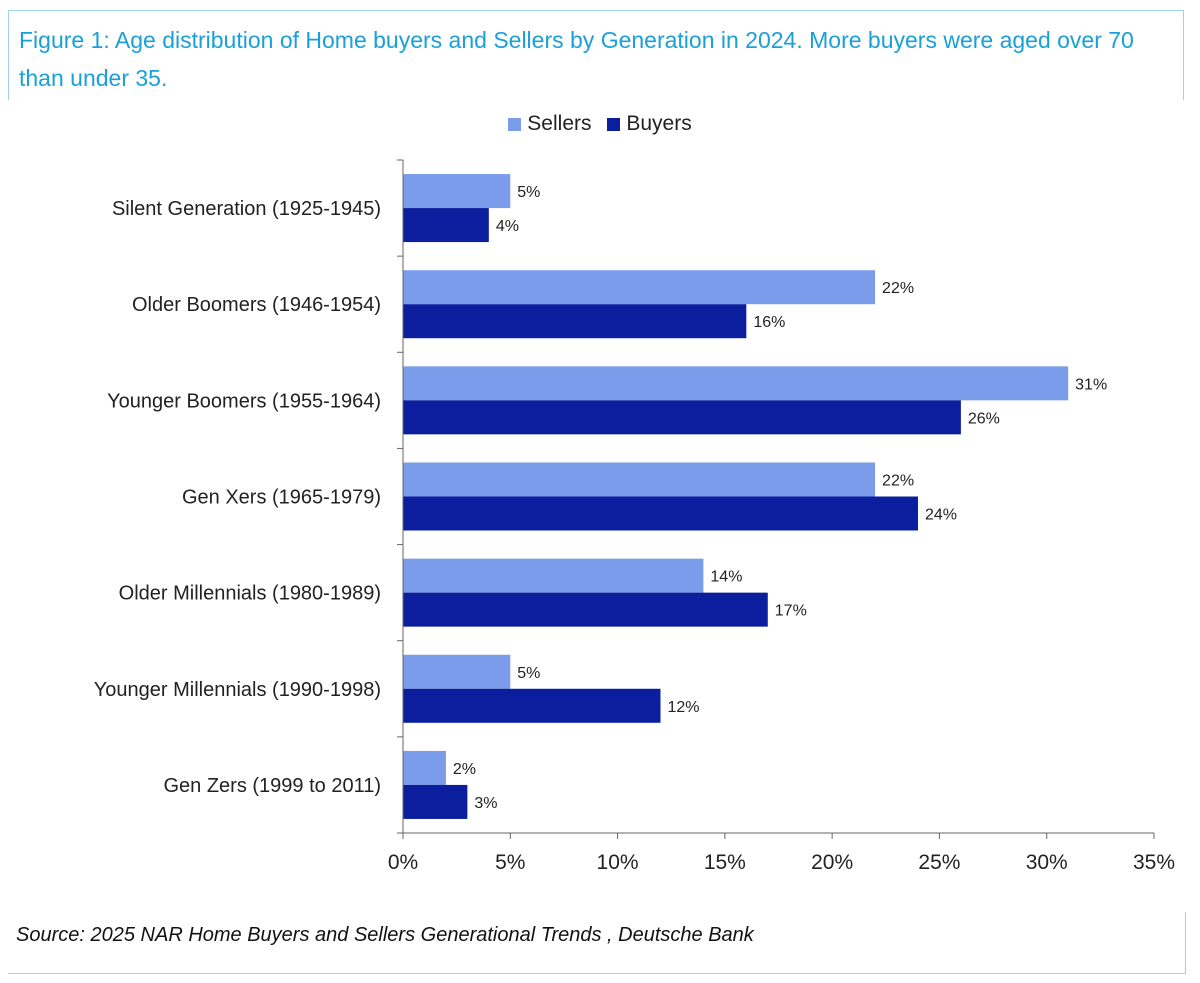 The width and height of the screenshot is (1200, 983). I want to click on data-label-buyers: 17%, so click(791, 611).